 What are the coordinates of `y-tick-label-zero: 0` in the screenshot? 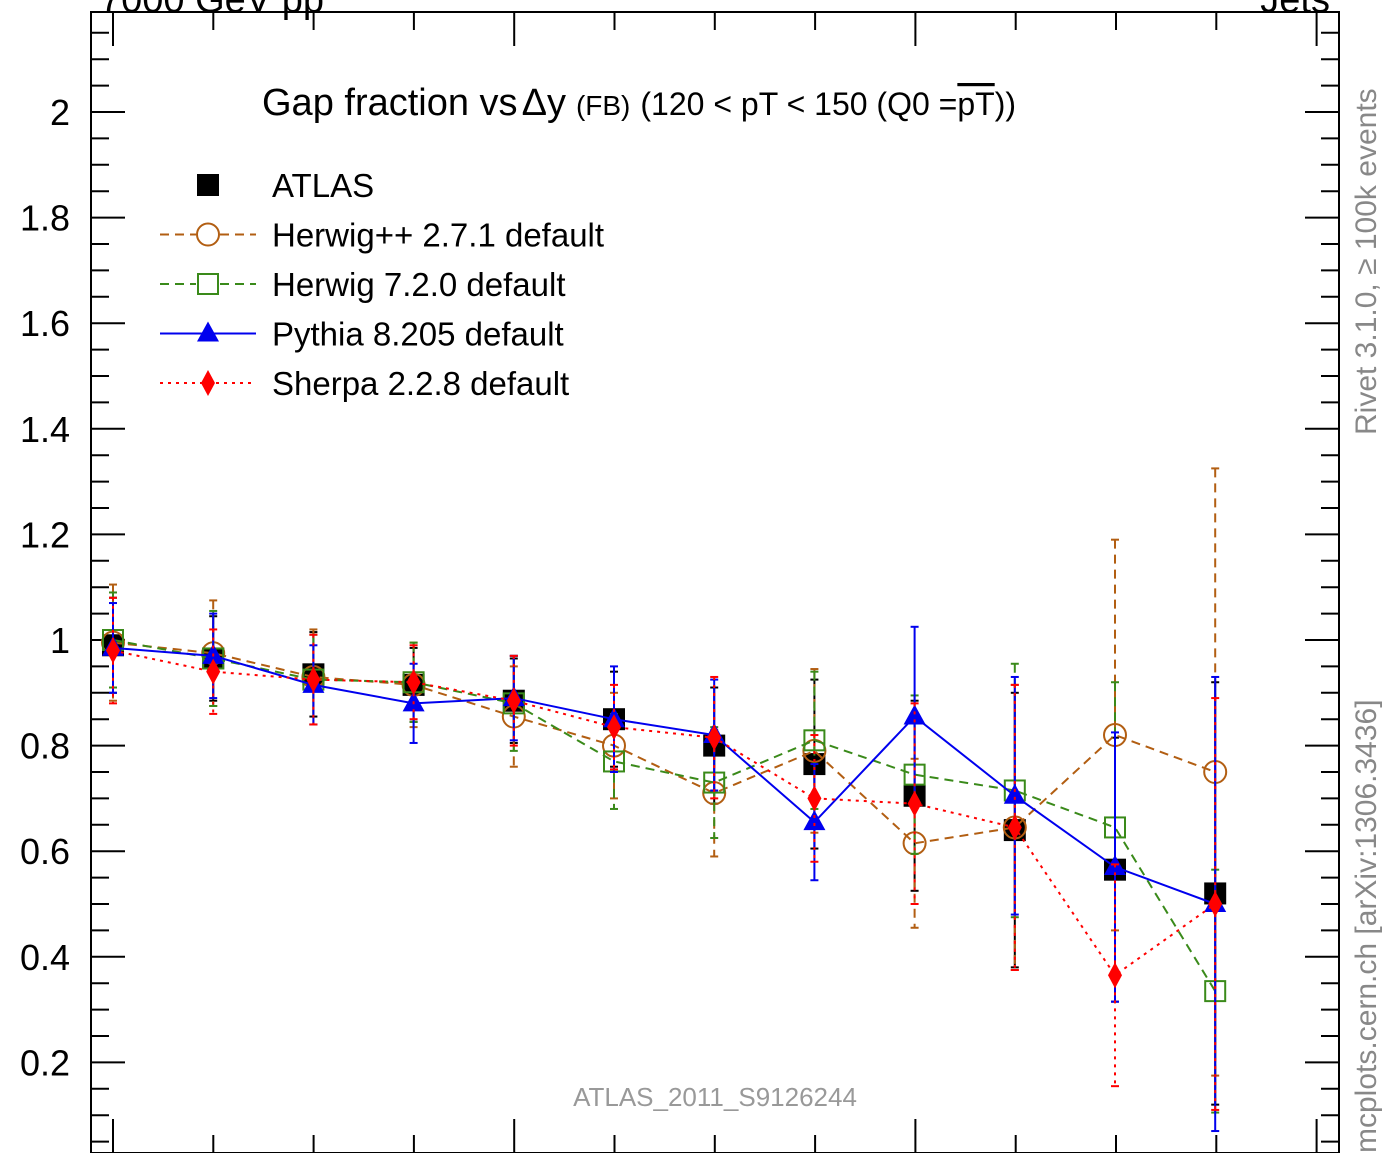 It's located at (60, 1150).